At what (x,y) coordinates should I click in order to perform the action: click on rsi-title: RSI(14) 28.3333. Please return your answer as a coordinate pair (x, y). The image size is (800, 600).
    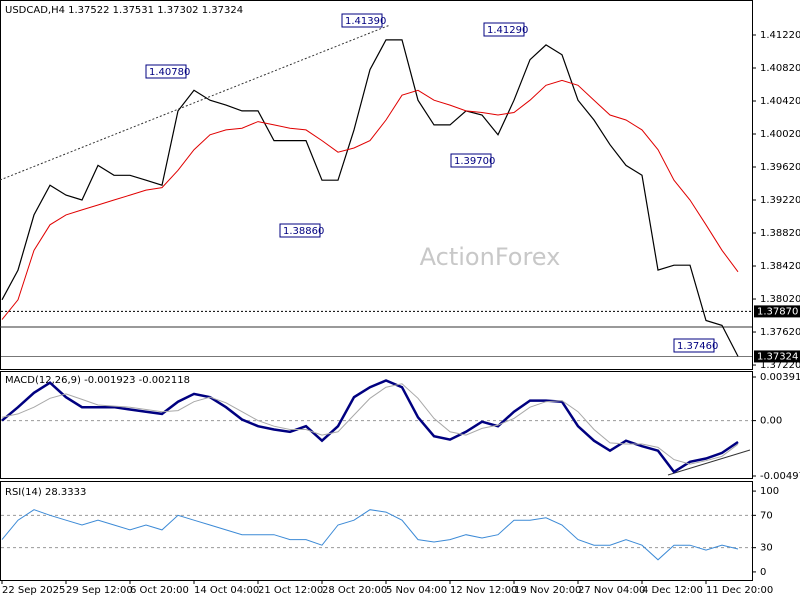
    Looking at the image, I should click on (45, 492).